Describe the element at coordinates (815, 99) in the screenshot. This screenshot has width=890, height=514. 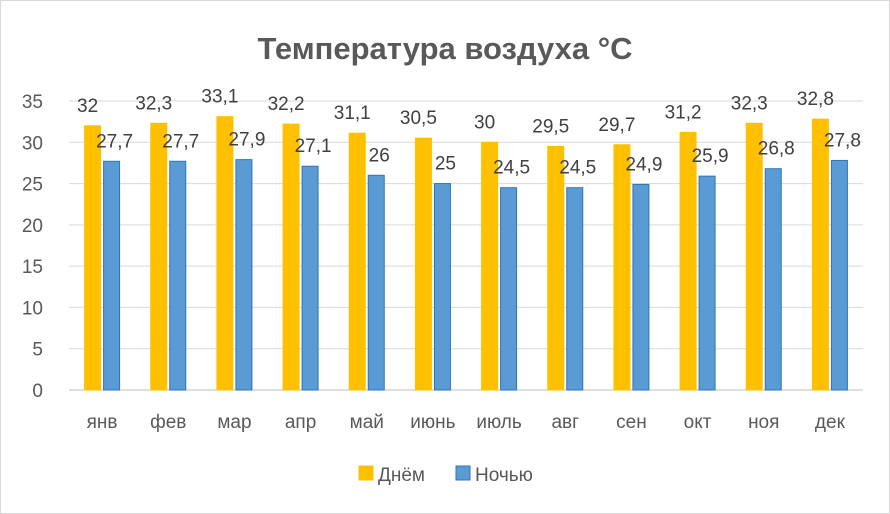
I see `data-label-day: 32,8` at that location.